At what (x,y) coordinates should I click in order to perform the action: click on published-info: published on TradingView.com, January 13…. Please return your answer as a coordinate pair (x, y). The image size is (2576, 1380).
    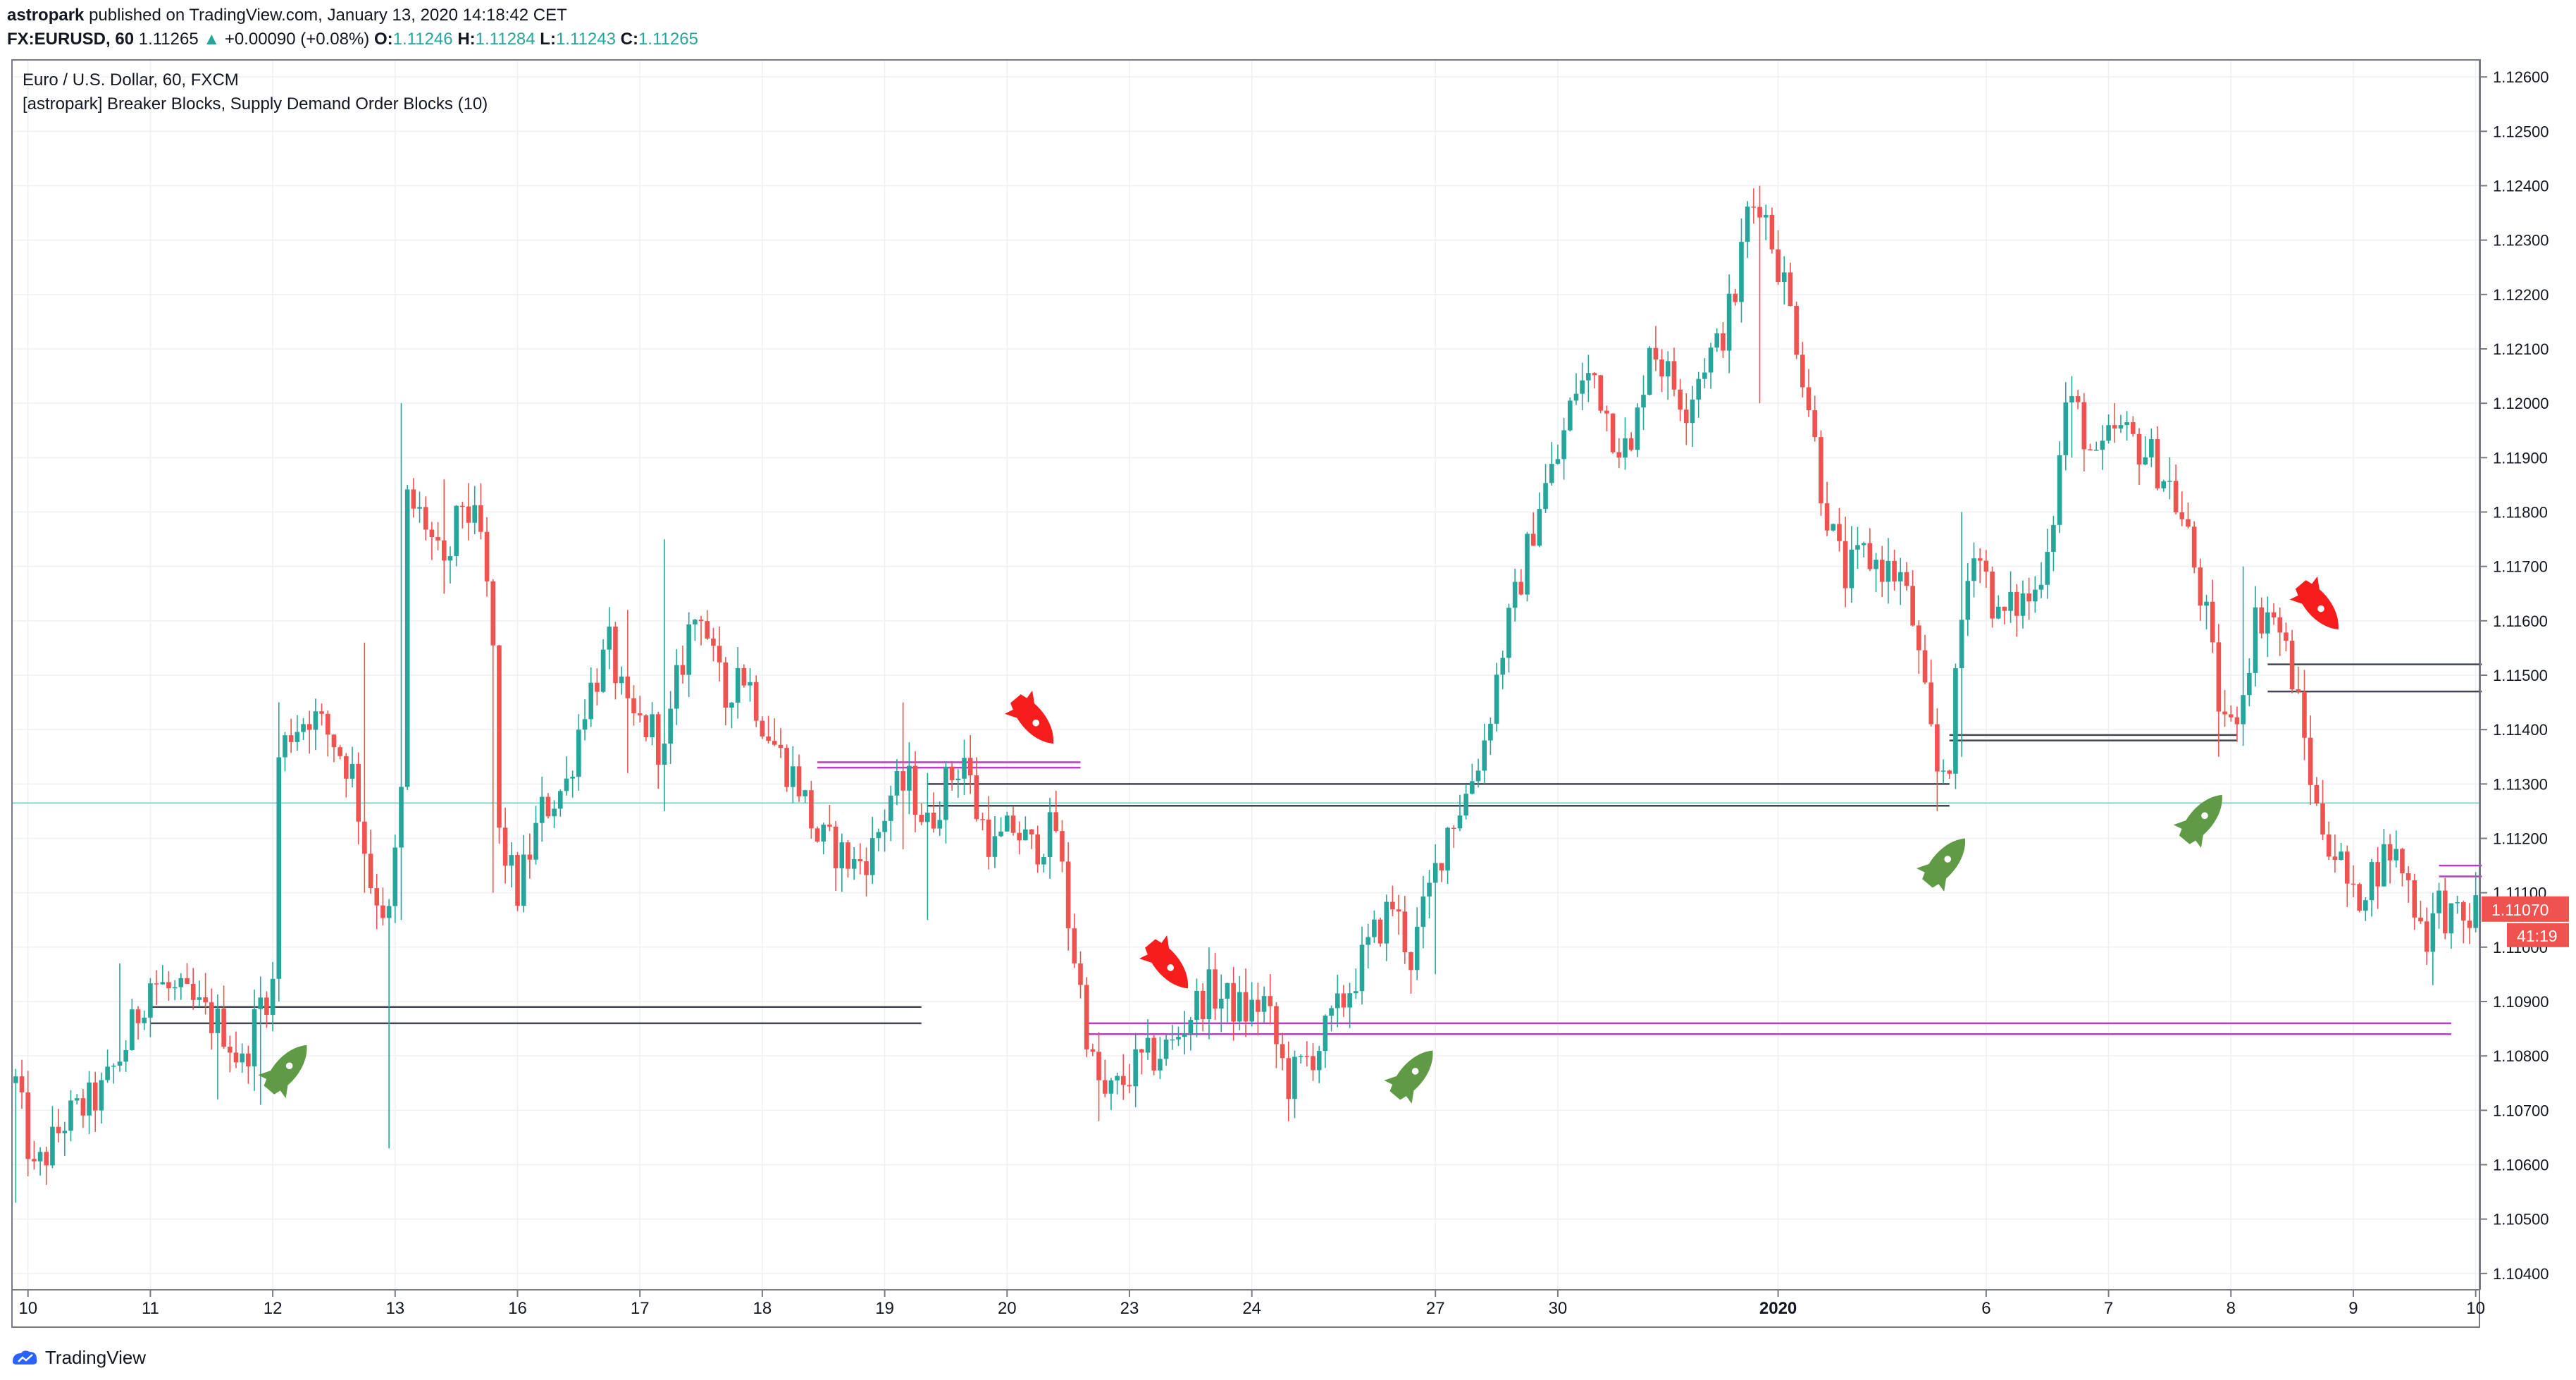
    Looking at the image, I should click on (328, 15).